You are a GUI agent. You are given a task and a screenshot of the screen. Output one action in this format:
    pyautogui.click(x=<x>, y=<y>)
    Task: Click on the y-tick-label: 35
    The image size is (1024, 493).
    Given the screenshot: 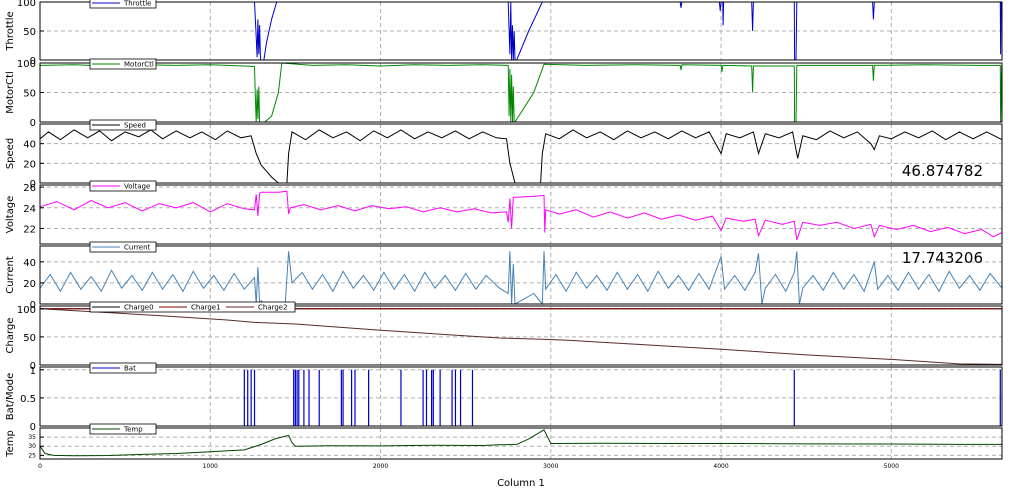 What is the action you would take?
    pyautogui.click(x=32, y=437)
    